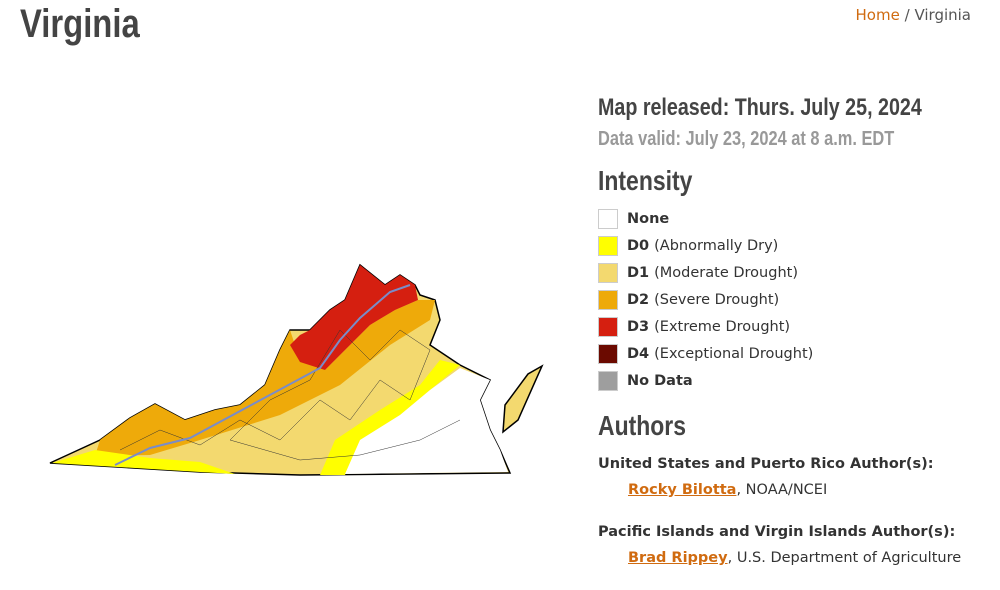 The height and width of the screenshot is (590, 1000). I want to click on region-d2, so click(265, 378).